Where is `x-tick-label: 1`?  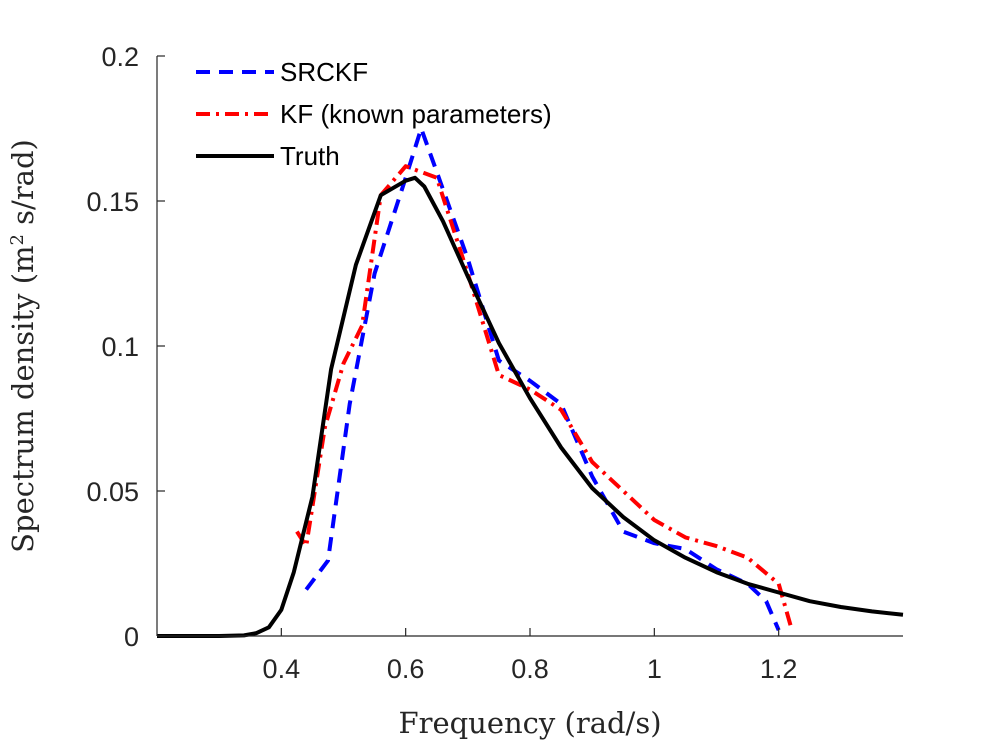 x-tick-label: 1 is located at coordinates (654, 669).